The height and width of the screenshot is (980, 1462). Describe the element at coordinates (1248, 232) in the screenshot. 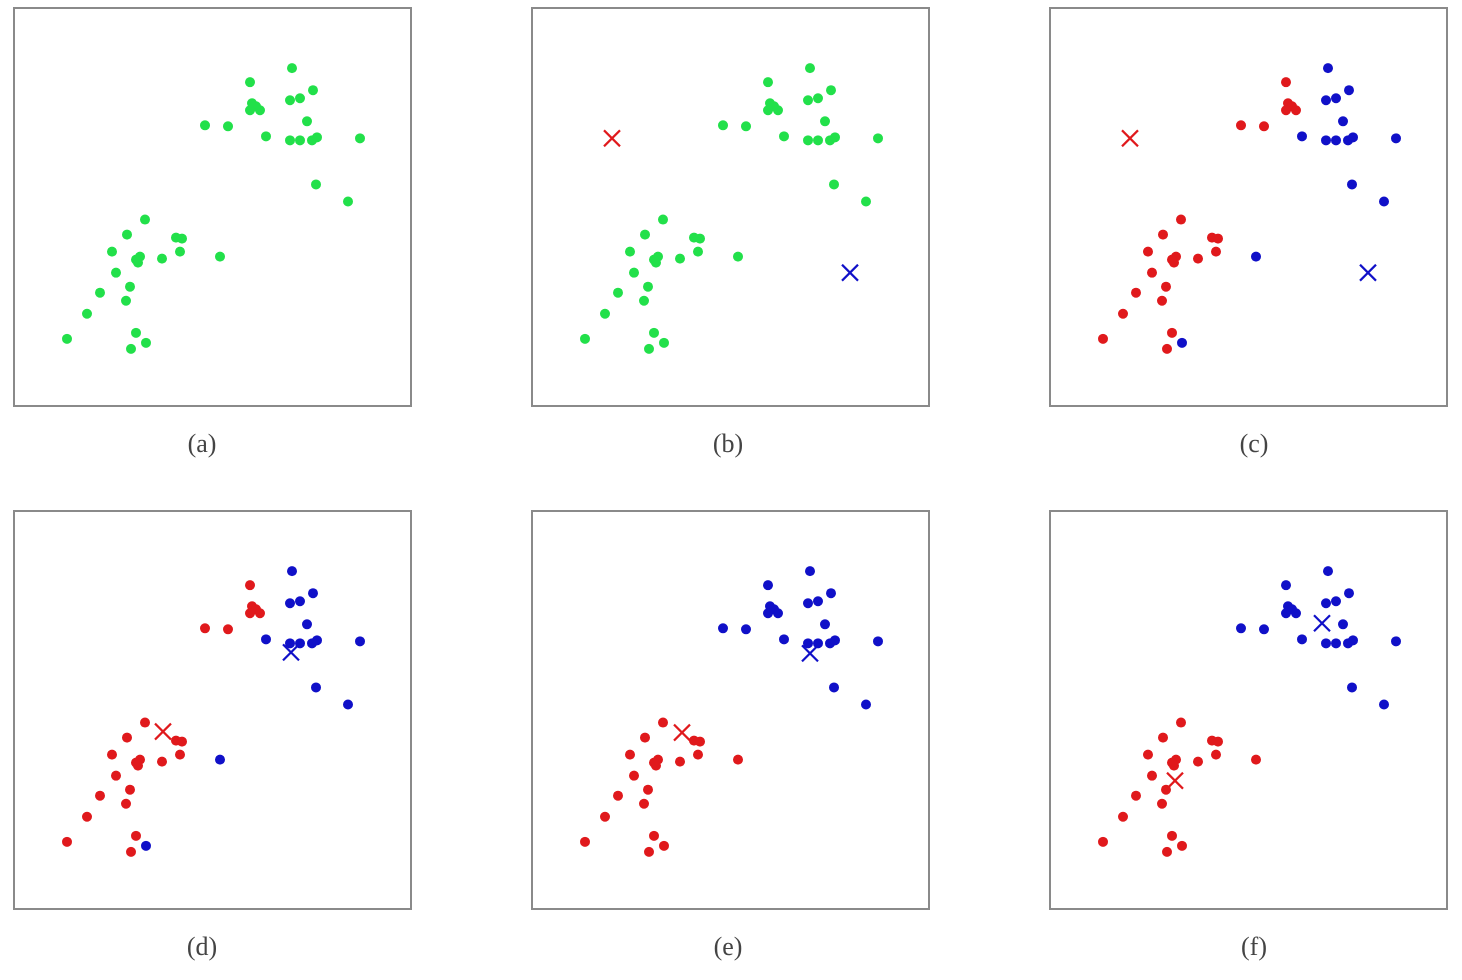

I see `panel: (c)` at that location.